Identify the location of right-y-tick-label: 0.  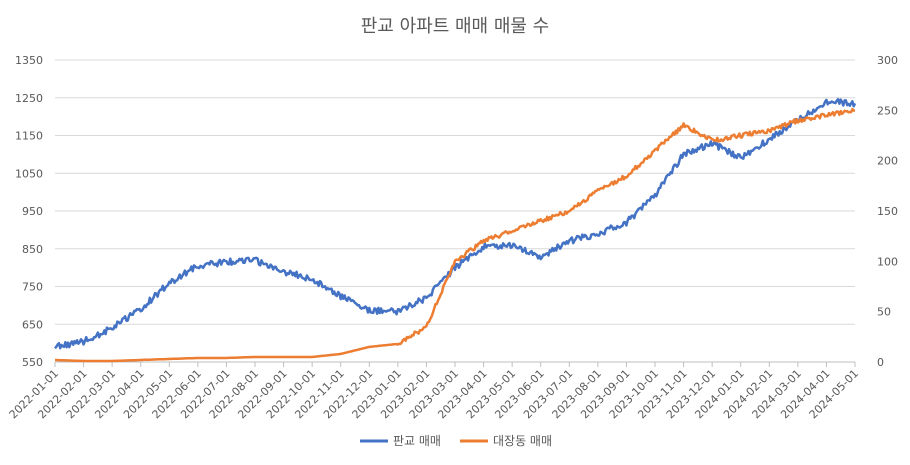
(880, 362).